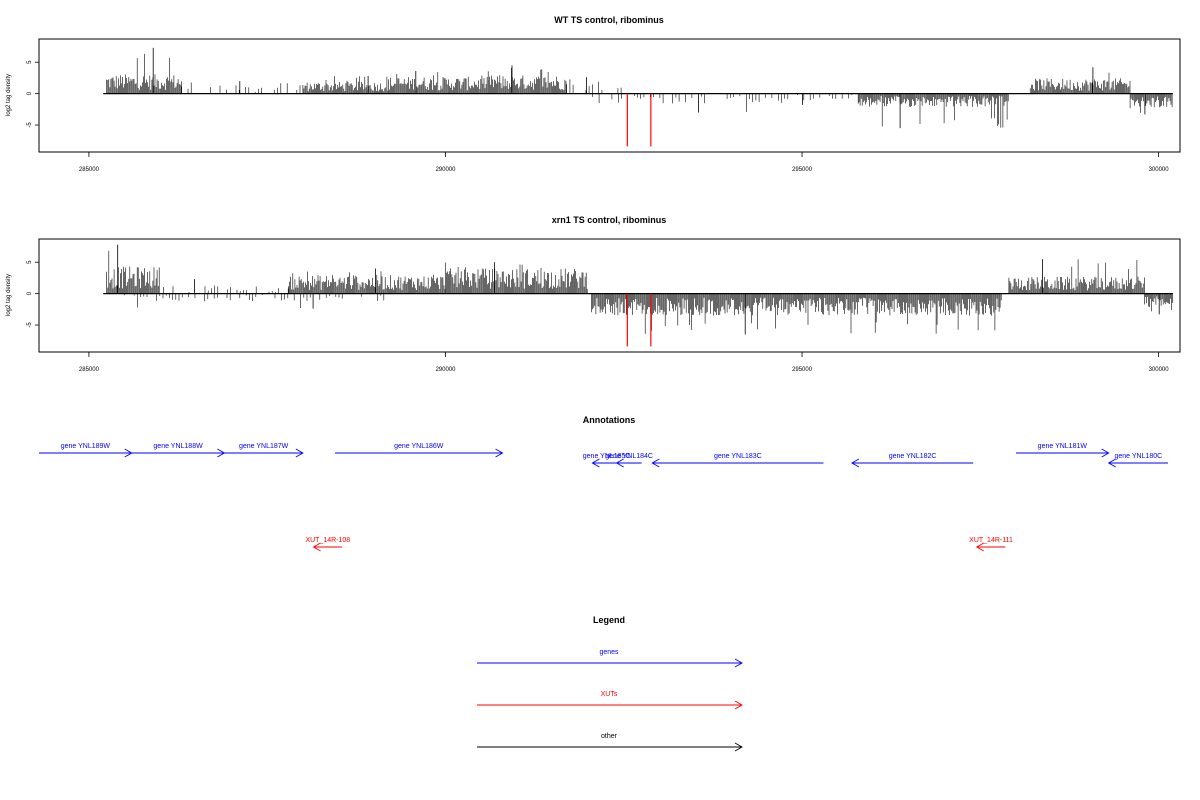  Describe the element at coordinates (9, 295) in the screenshot. I see `xrn1-y-axis-label: log2 tag density` at that location.